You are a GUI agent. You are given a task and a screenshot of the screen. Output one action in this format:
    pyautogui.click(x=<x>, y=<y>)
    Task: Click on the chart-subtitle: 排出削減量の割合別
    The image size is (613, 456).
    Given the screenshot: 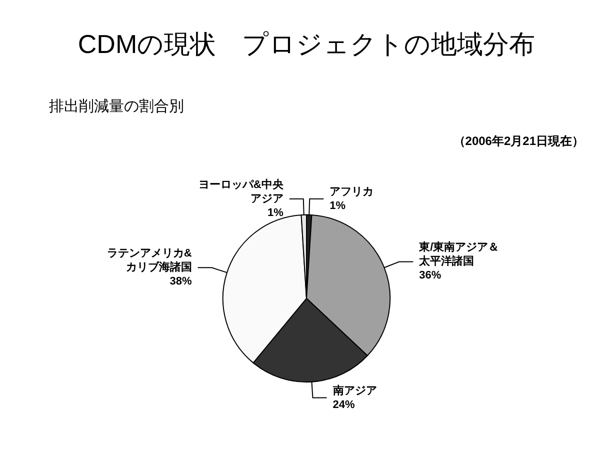 What is the action you would take?
    pyautogui.click(x=116, y=106)
    